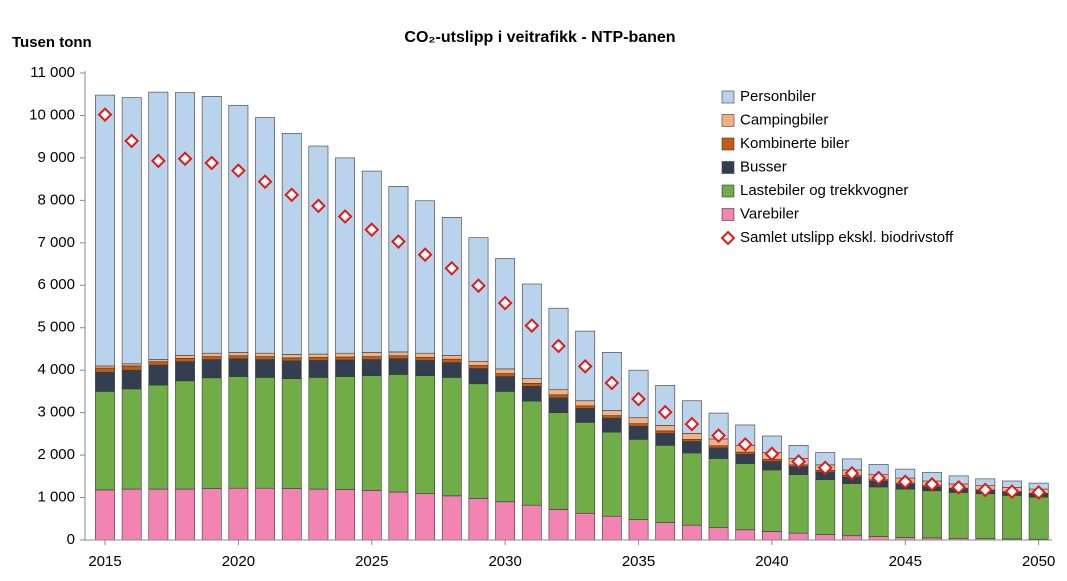  Describe the element at coordinates (905, 561) in the screenshot. I see `x-tick-label: 2045` at that location.